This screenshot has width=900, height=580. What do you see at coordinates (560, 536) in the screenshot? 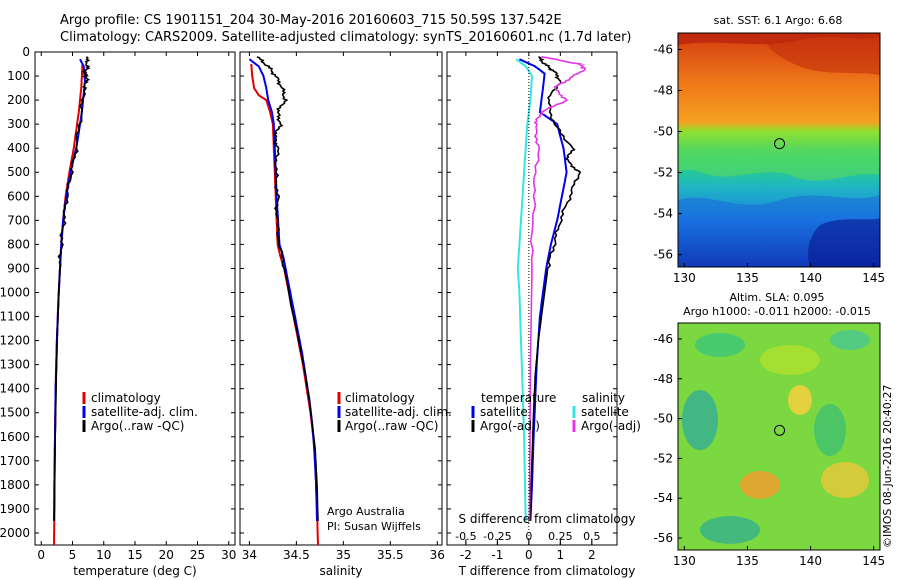
I see `s-tick-label: 0.25` at bounding box center [560, 536].